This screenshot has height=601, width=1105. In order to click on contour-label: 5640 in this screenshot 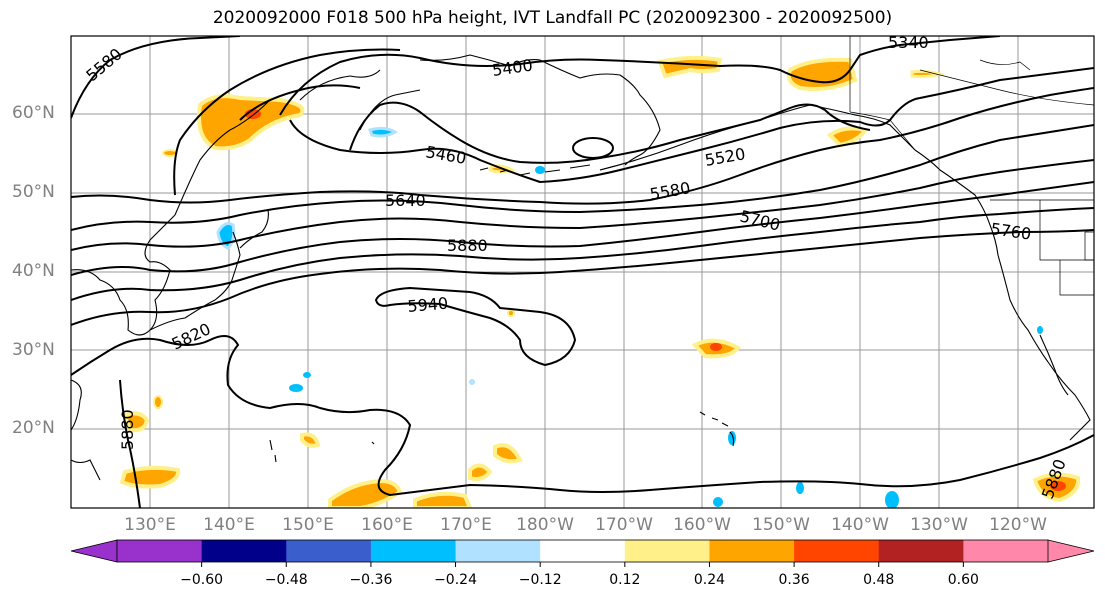, I will do `click(405, 200)`.